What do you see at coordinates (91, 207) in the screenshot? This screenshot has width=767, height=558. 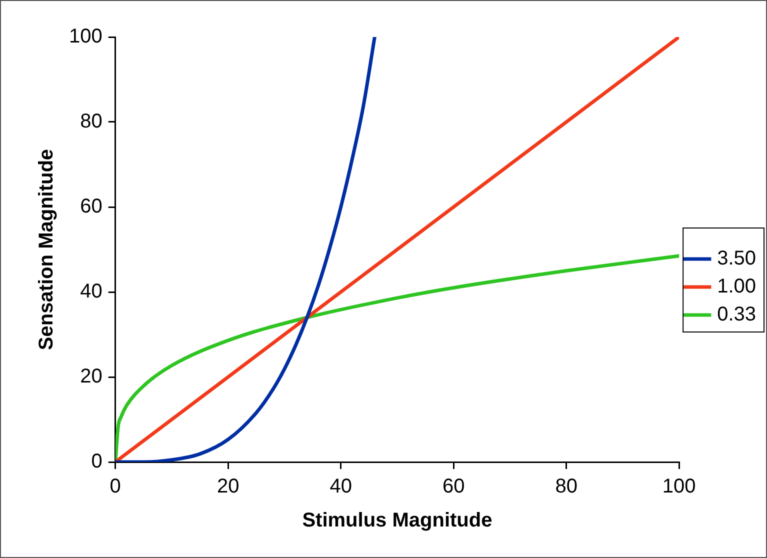 I see `y-tick-label: 60` at bounding box center [91, 207].